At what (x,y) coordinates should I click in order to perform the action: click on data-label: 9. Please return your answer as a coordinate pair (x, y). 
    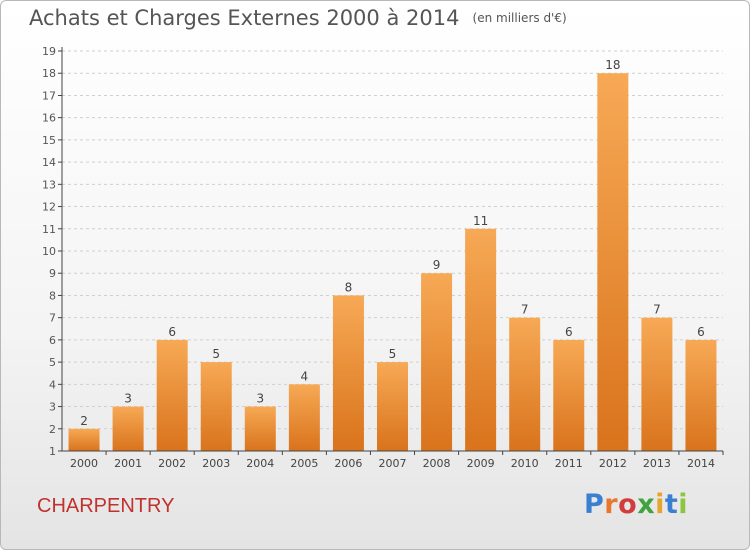
    Looking at the image, I should click on (437, 265).